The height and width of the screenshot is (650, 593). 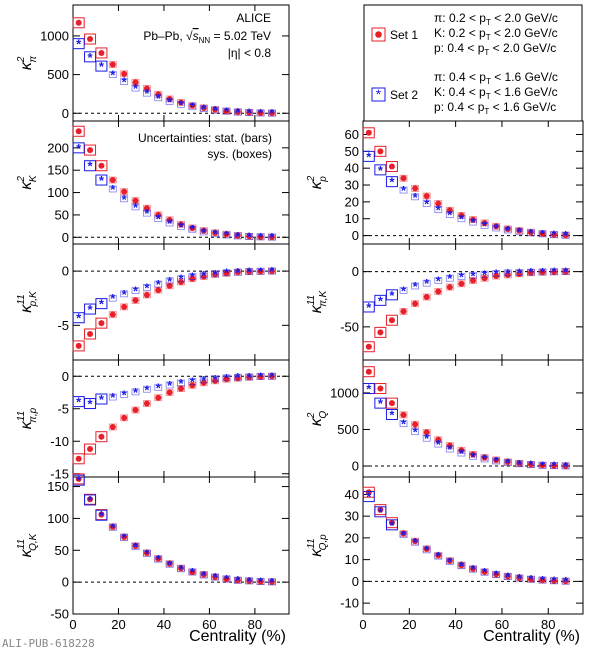 What do you see at coordinates (404, 35) in the screenshot?
I see `set1-label: Set 1` at bounding box center [404, 35].